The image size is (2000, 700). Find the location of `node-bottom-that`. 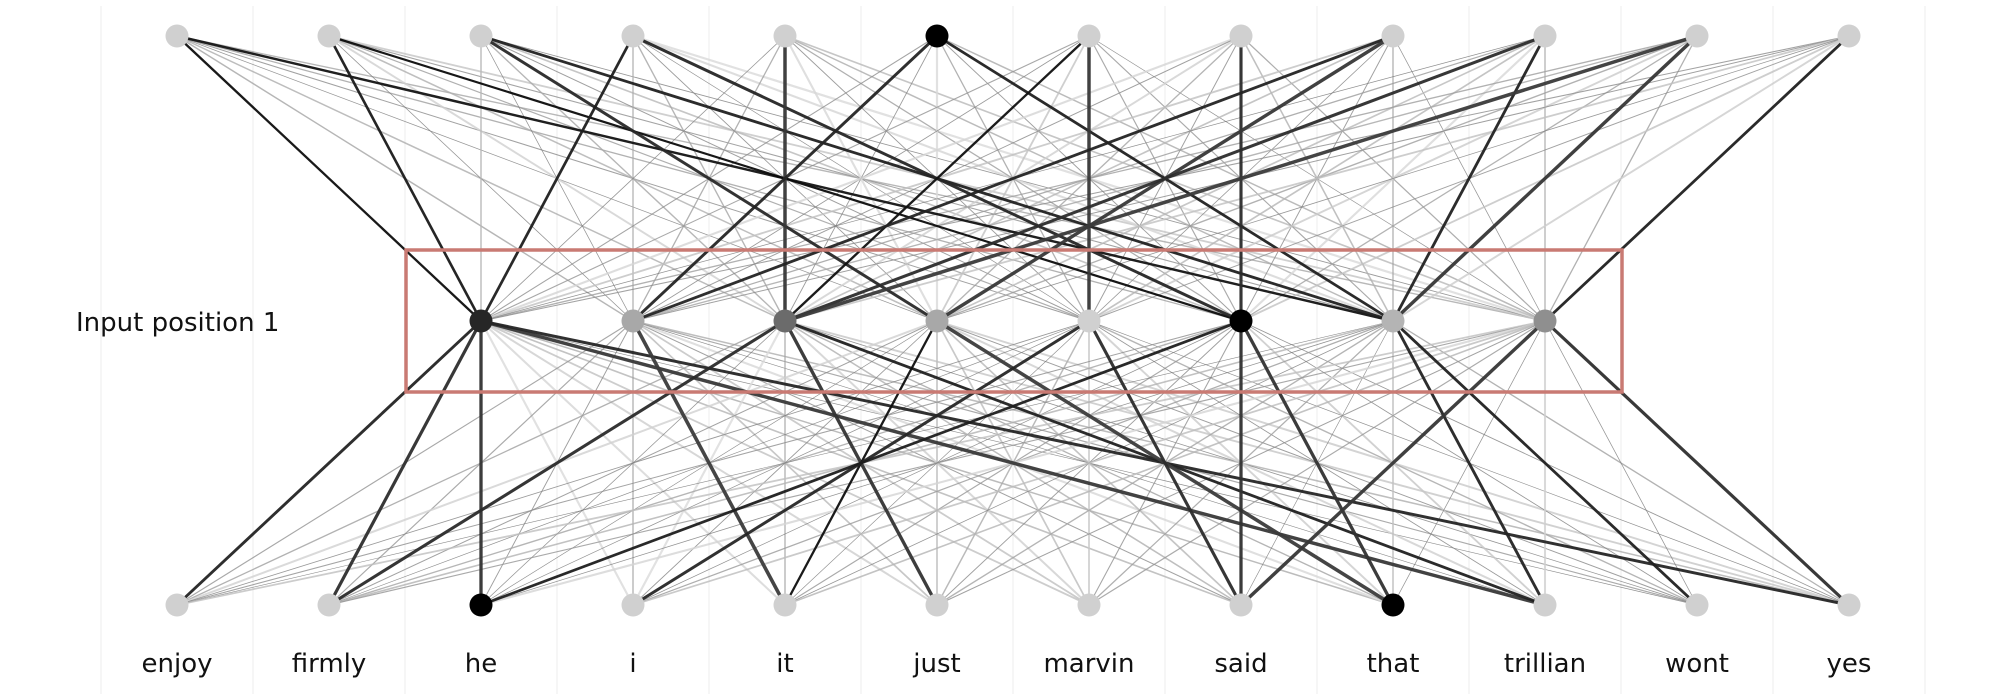

node-bottom-that is located at coordinates (1393, 605).